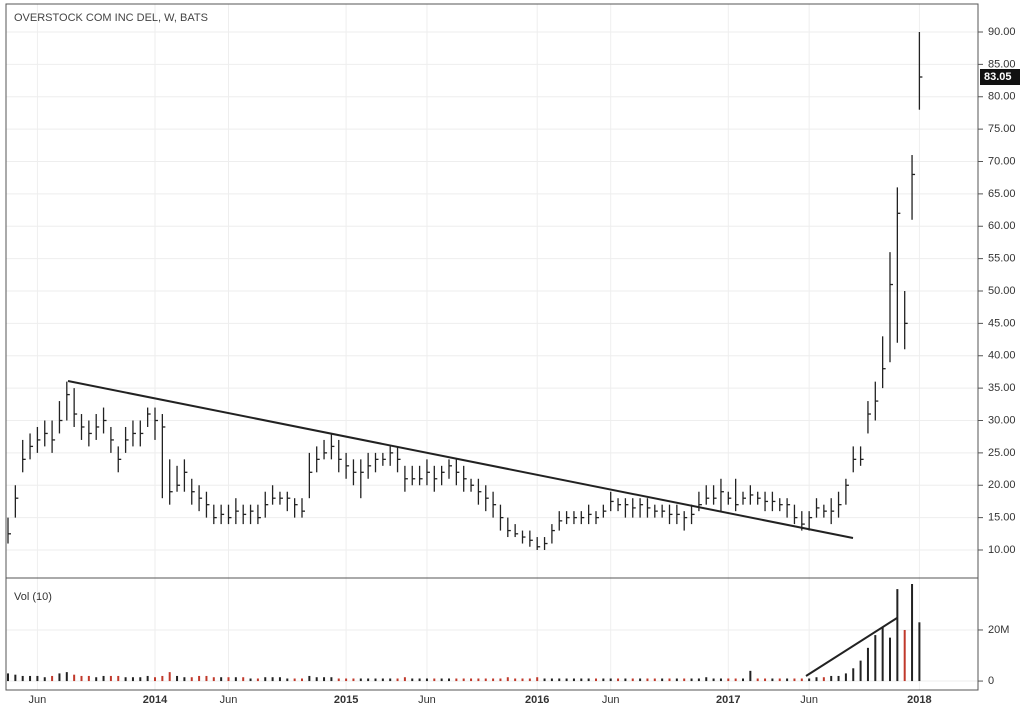 This screenshot has width=1036, height=709. Describe the element at coordinates (1002, 388) in the screenshot. I see `y-tick-label: 35.00` at that location.